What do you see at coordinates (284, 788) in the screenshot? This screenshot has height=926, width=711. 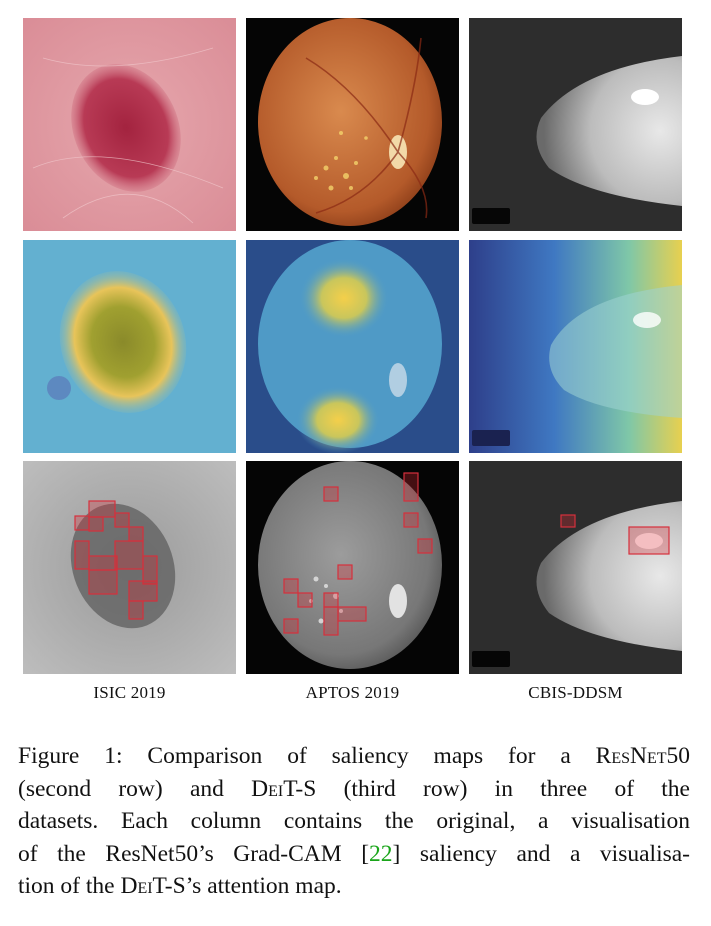 I see `model-name-deit-s: DeiT-S` at bounding box center [284, 788].